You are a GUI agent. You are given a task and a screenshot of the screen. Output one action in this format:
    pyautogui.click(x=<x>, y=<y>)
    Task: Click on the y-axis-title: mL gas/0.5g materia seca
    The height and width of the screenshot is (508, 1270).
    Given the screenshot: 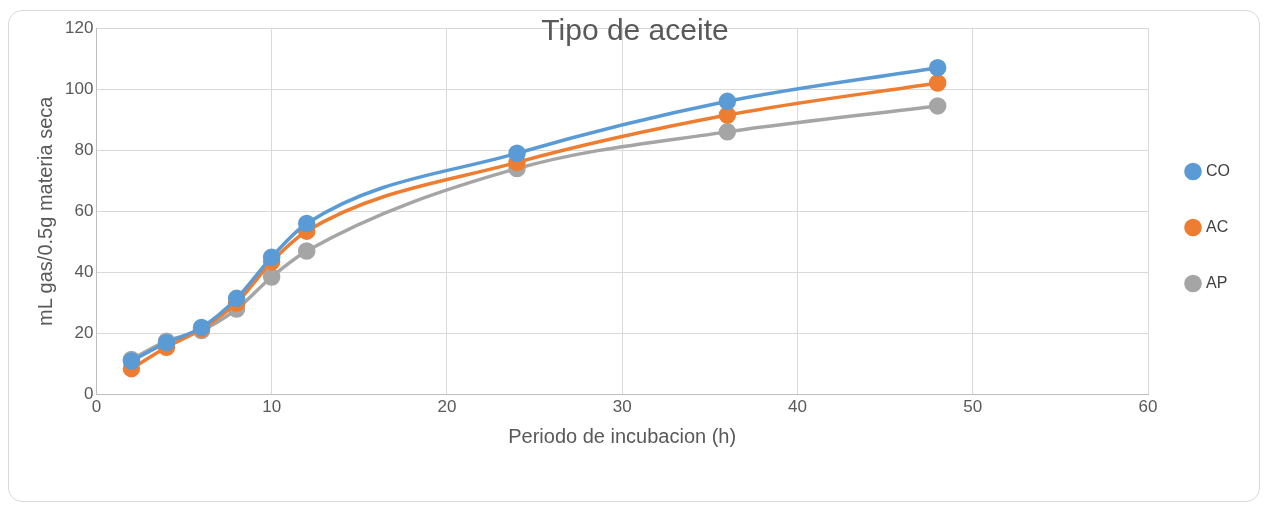 What is the action you would take?
    pyautogui.click(x=44, y=210)
    